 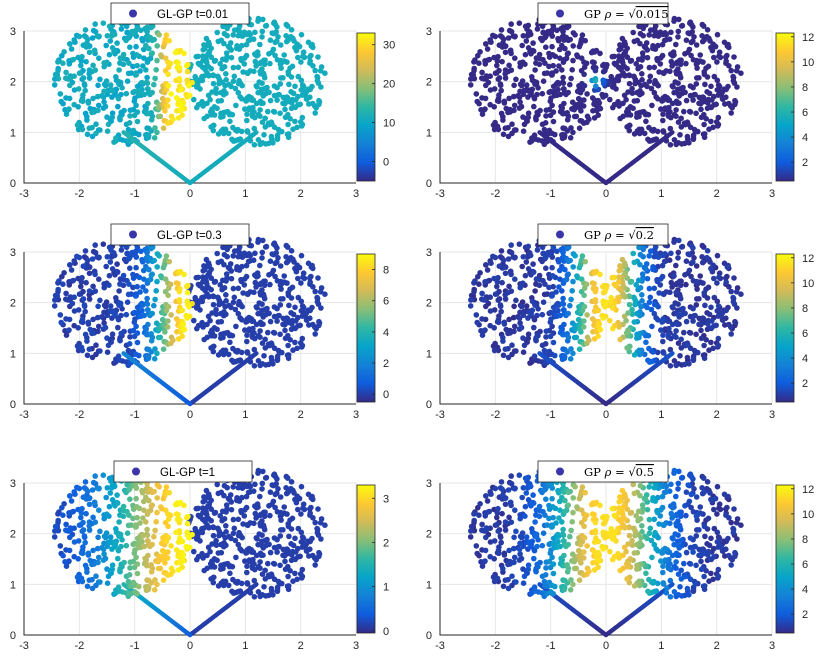 What do you see at coordinates (429, 253) in the screenshot?
I see `y-tick-label: 3` at bounding box center [429, 253].